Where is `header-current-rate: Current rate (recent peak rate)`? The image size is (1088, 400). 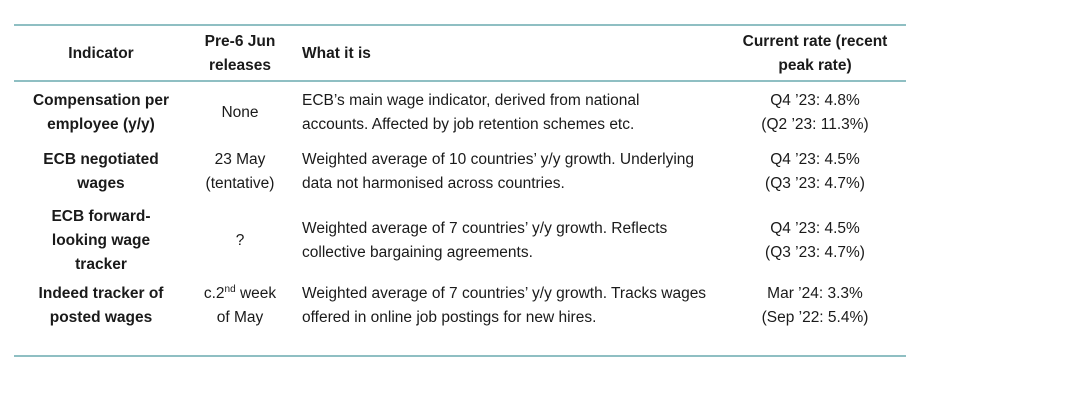
header-current-rate: Current rate (recent peak rate) is located at coordinates (815, 55).